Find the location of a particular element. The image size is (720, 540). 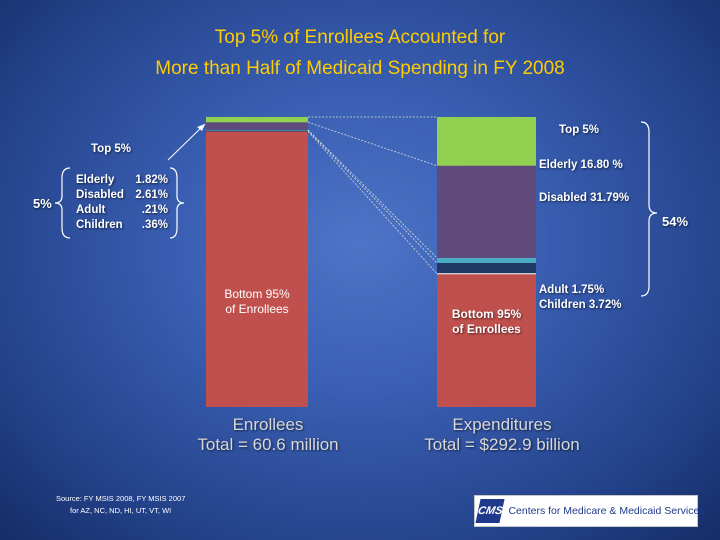

connector-line-adult-bottom is located at coordinates (372, 197).